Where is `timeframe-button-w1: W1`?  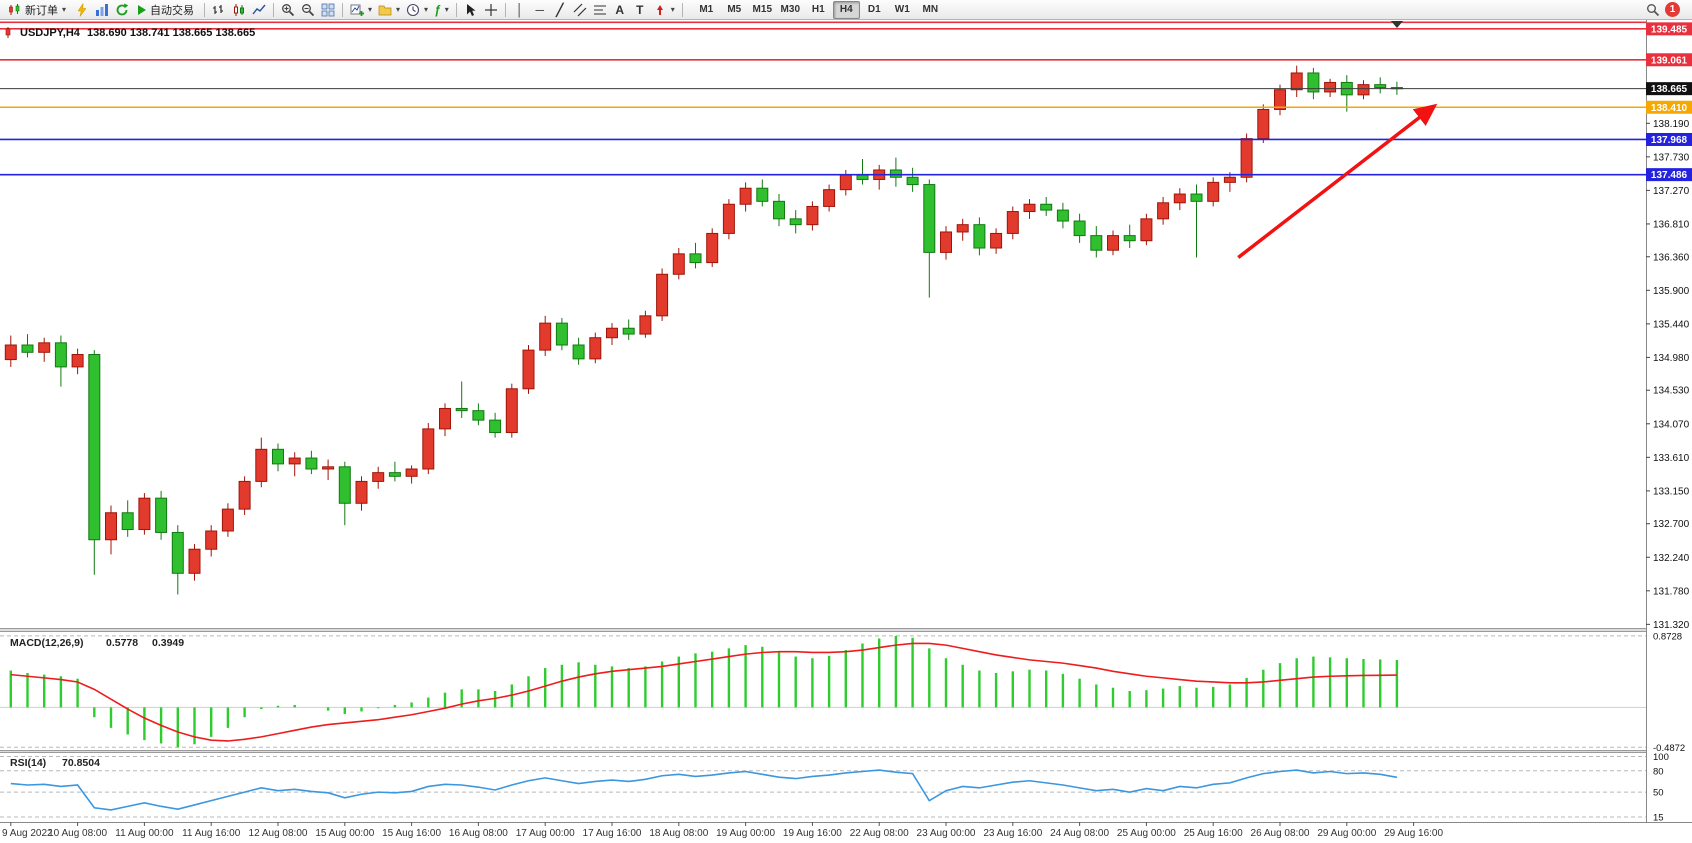 timeframe-button-w1: W1 is located at coordinates (902, 10).